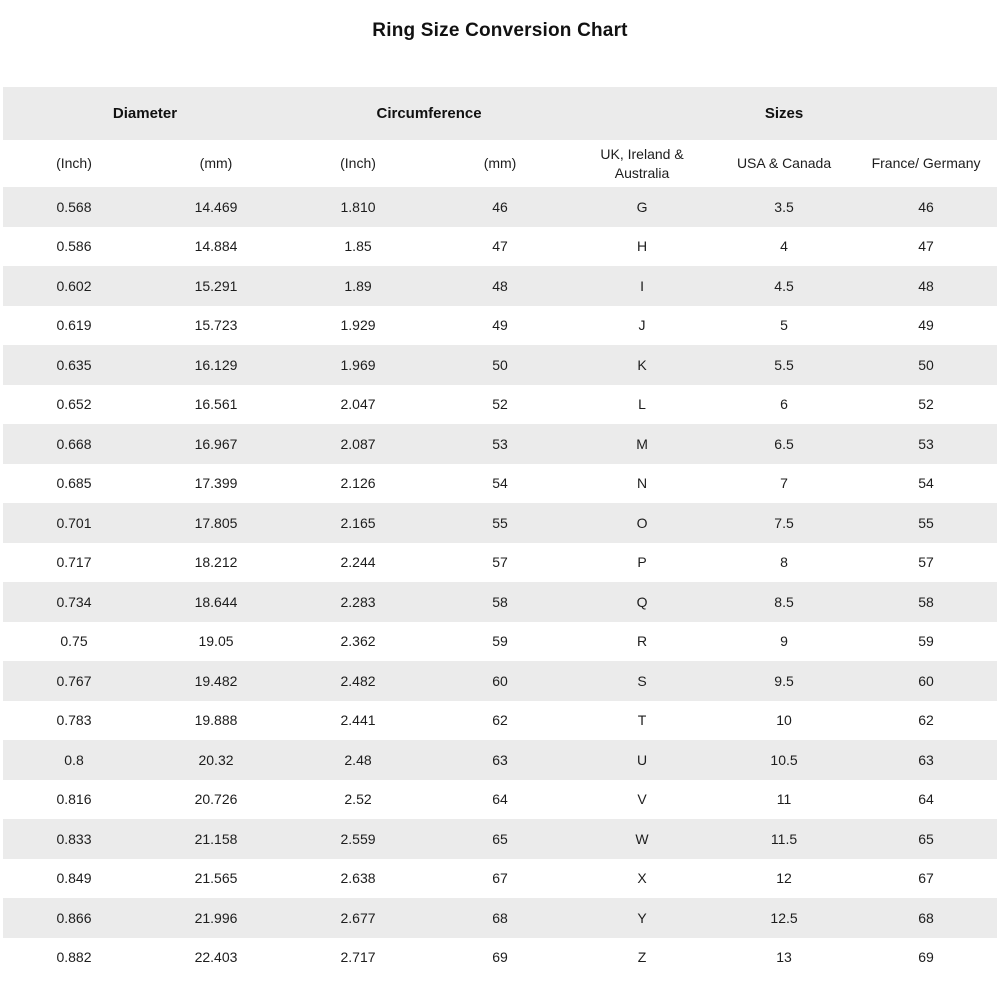 Image resolution: width=1000 pixels, height=1000 pixels. I want to click on table-cell: V, so click(642, 799).